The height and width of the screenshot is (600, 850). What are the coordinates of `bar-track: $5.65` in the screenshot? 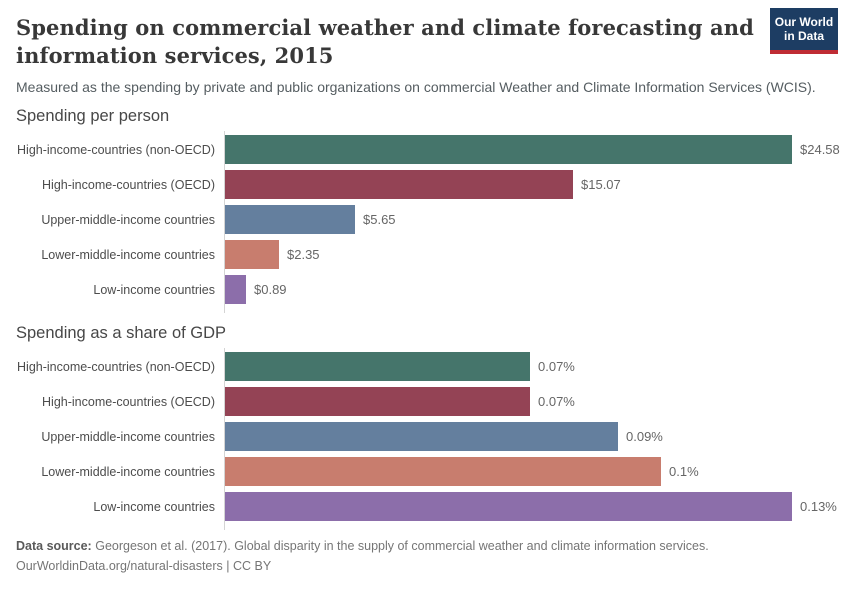 It's located at (529, 219).